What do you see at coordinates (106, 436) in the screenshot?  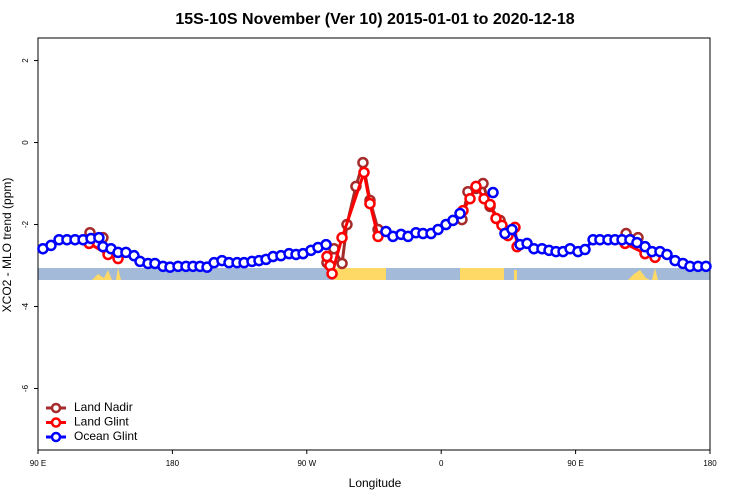 I see `legend-label: Ocean Glint` at bounding box center [106, 436].